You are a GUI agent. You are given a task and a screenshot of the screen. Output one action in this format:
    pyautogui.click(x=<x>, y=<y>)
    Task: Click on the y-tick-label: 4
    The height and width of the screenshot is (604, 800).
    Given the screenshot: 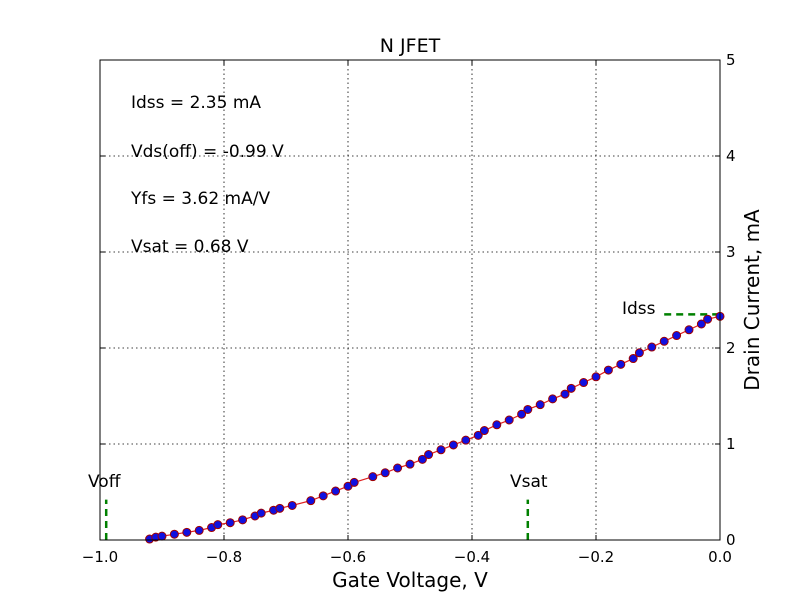 What is the action you would take?
    pyautogui.click(x=731, y=156)
    